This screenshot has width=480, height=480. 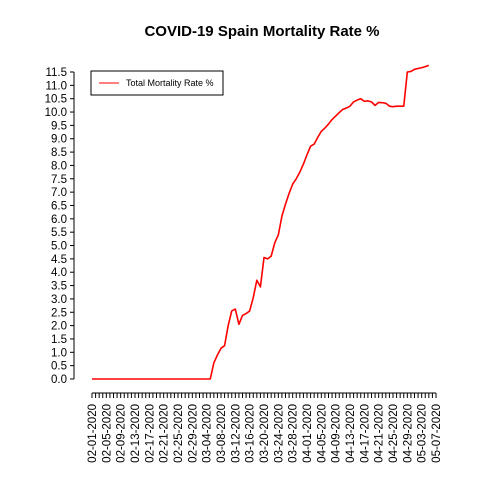 I want to click on y-tick-label: 2.0, so click(x=59, y=327).